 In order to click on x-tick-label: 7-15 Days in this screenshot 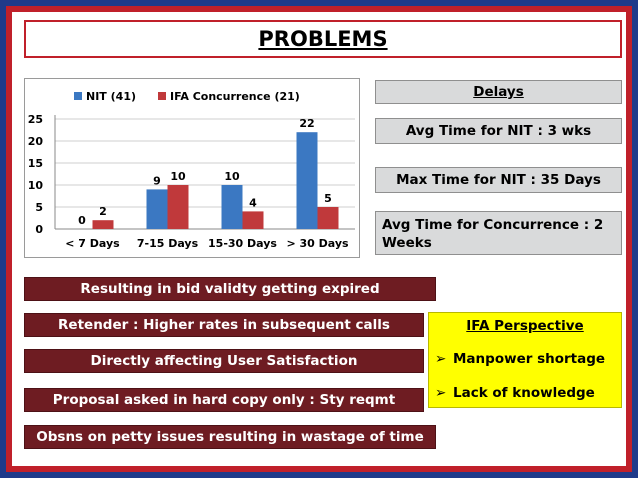, I will do `click(168, 243)`.